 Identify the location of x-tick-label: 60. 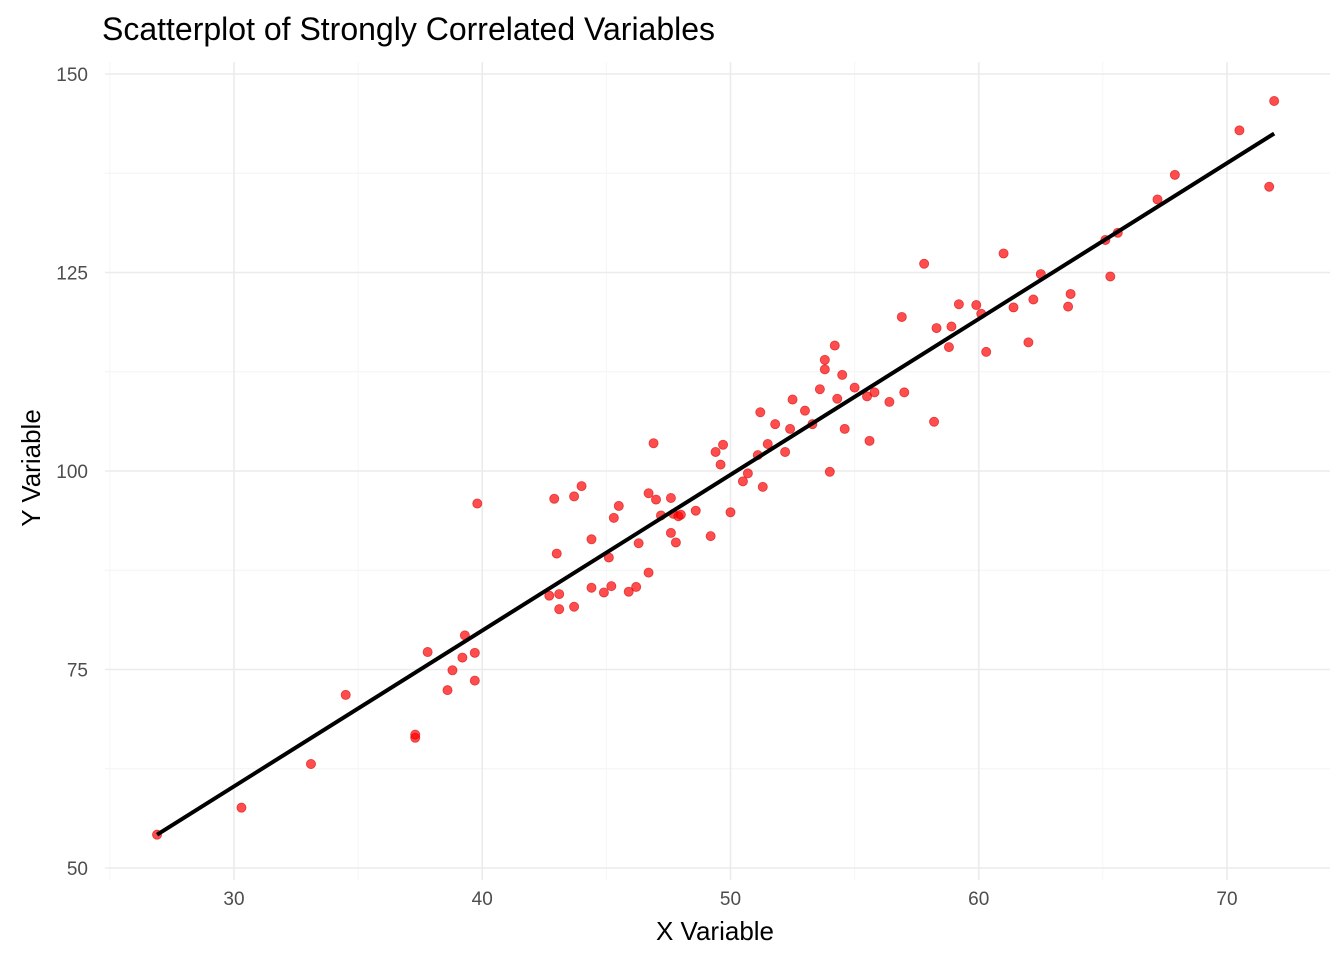
(978, 899).